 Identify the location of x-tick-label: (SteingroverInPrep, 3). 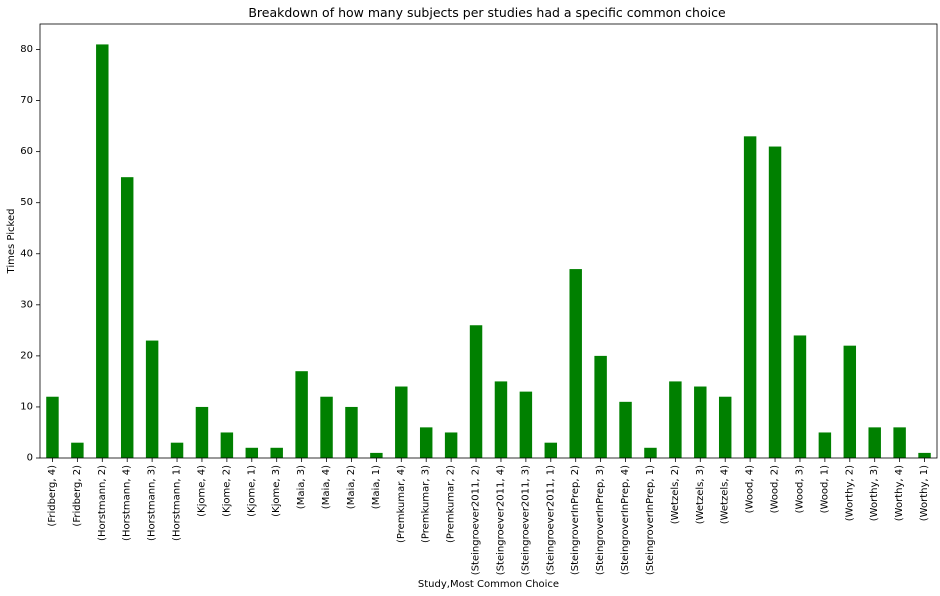
(600, 520).